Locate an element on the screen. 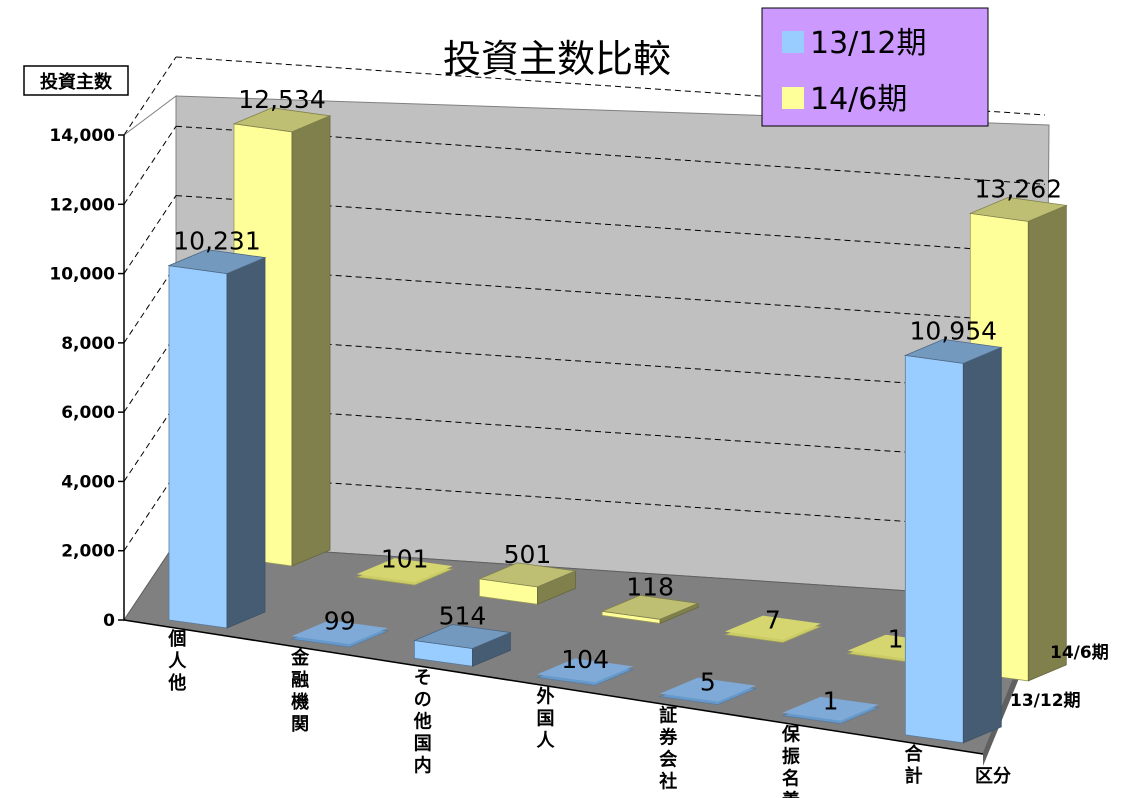  bar: 104 is located at coordinates (585, 665).